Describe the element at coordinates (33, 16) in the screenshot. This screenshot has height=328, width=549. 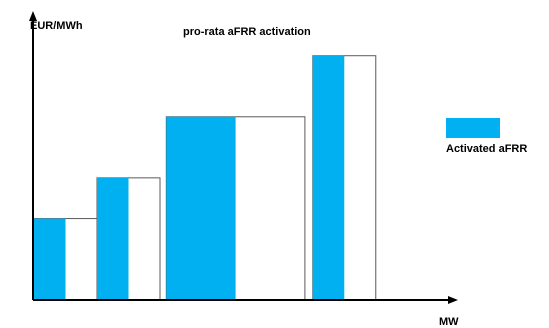
I see `y-axis-arrow` at that location.